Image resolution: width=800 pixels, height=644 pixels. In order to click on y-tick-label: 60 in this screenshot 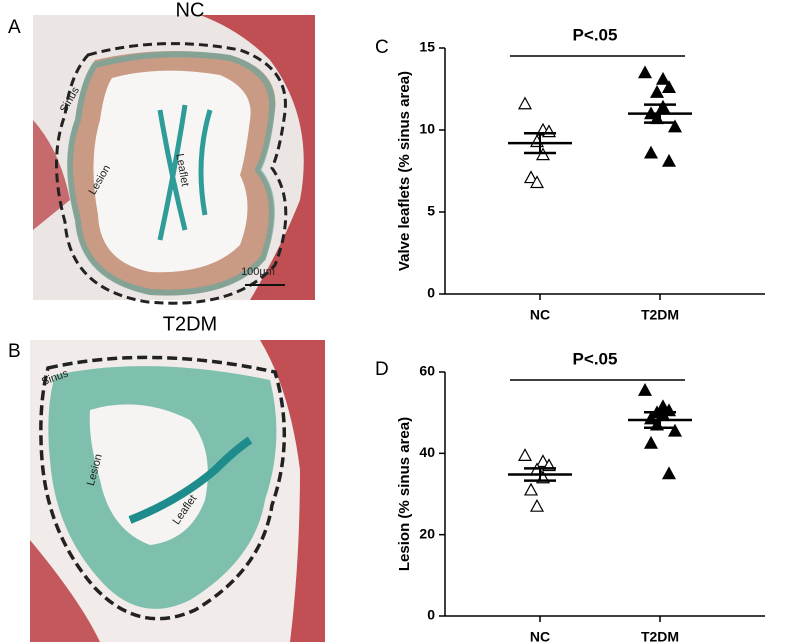, I will do `click(427, 371)`.